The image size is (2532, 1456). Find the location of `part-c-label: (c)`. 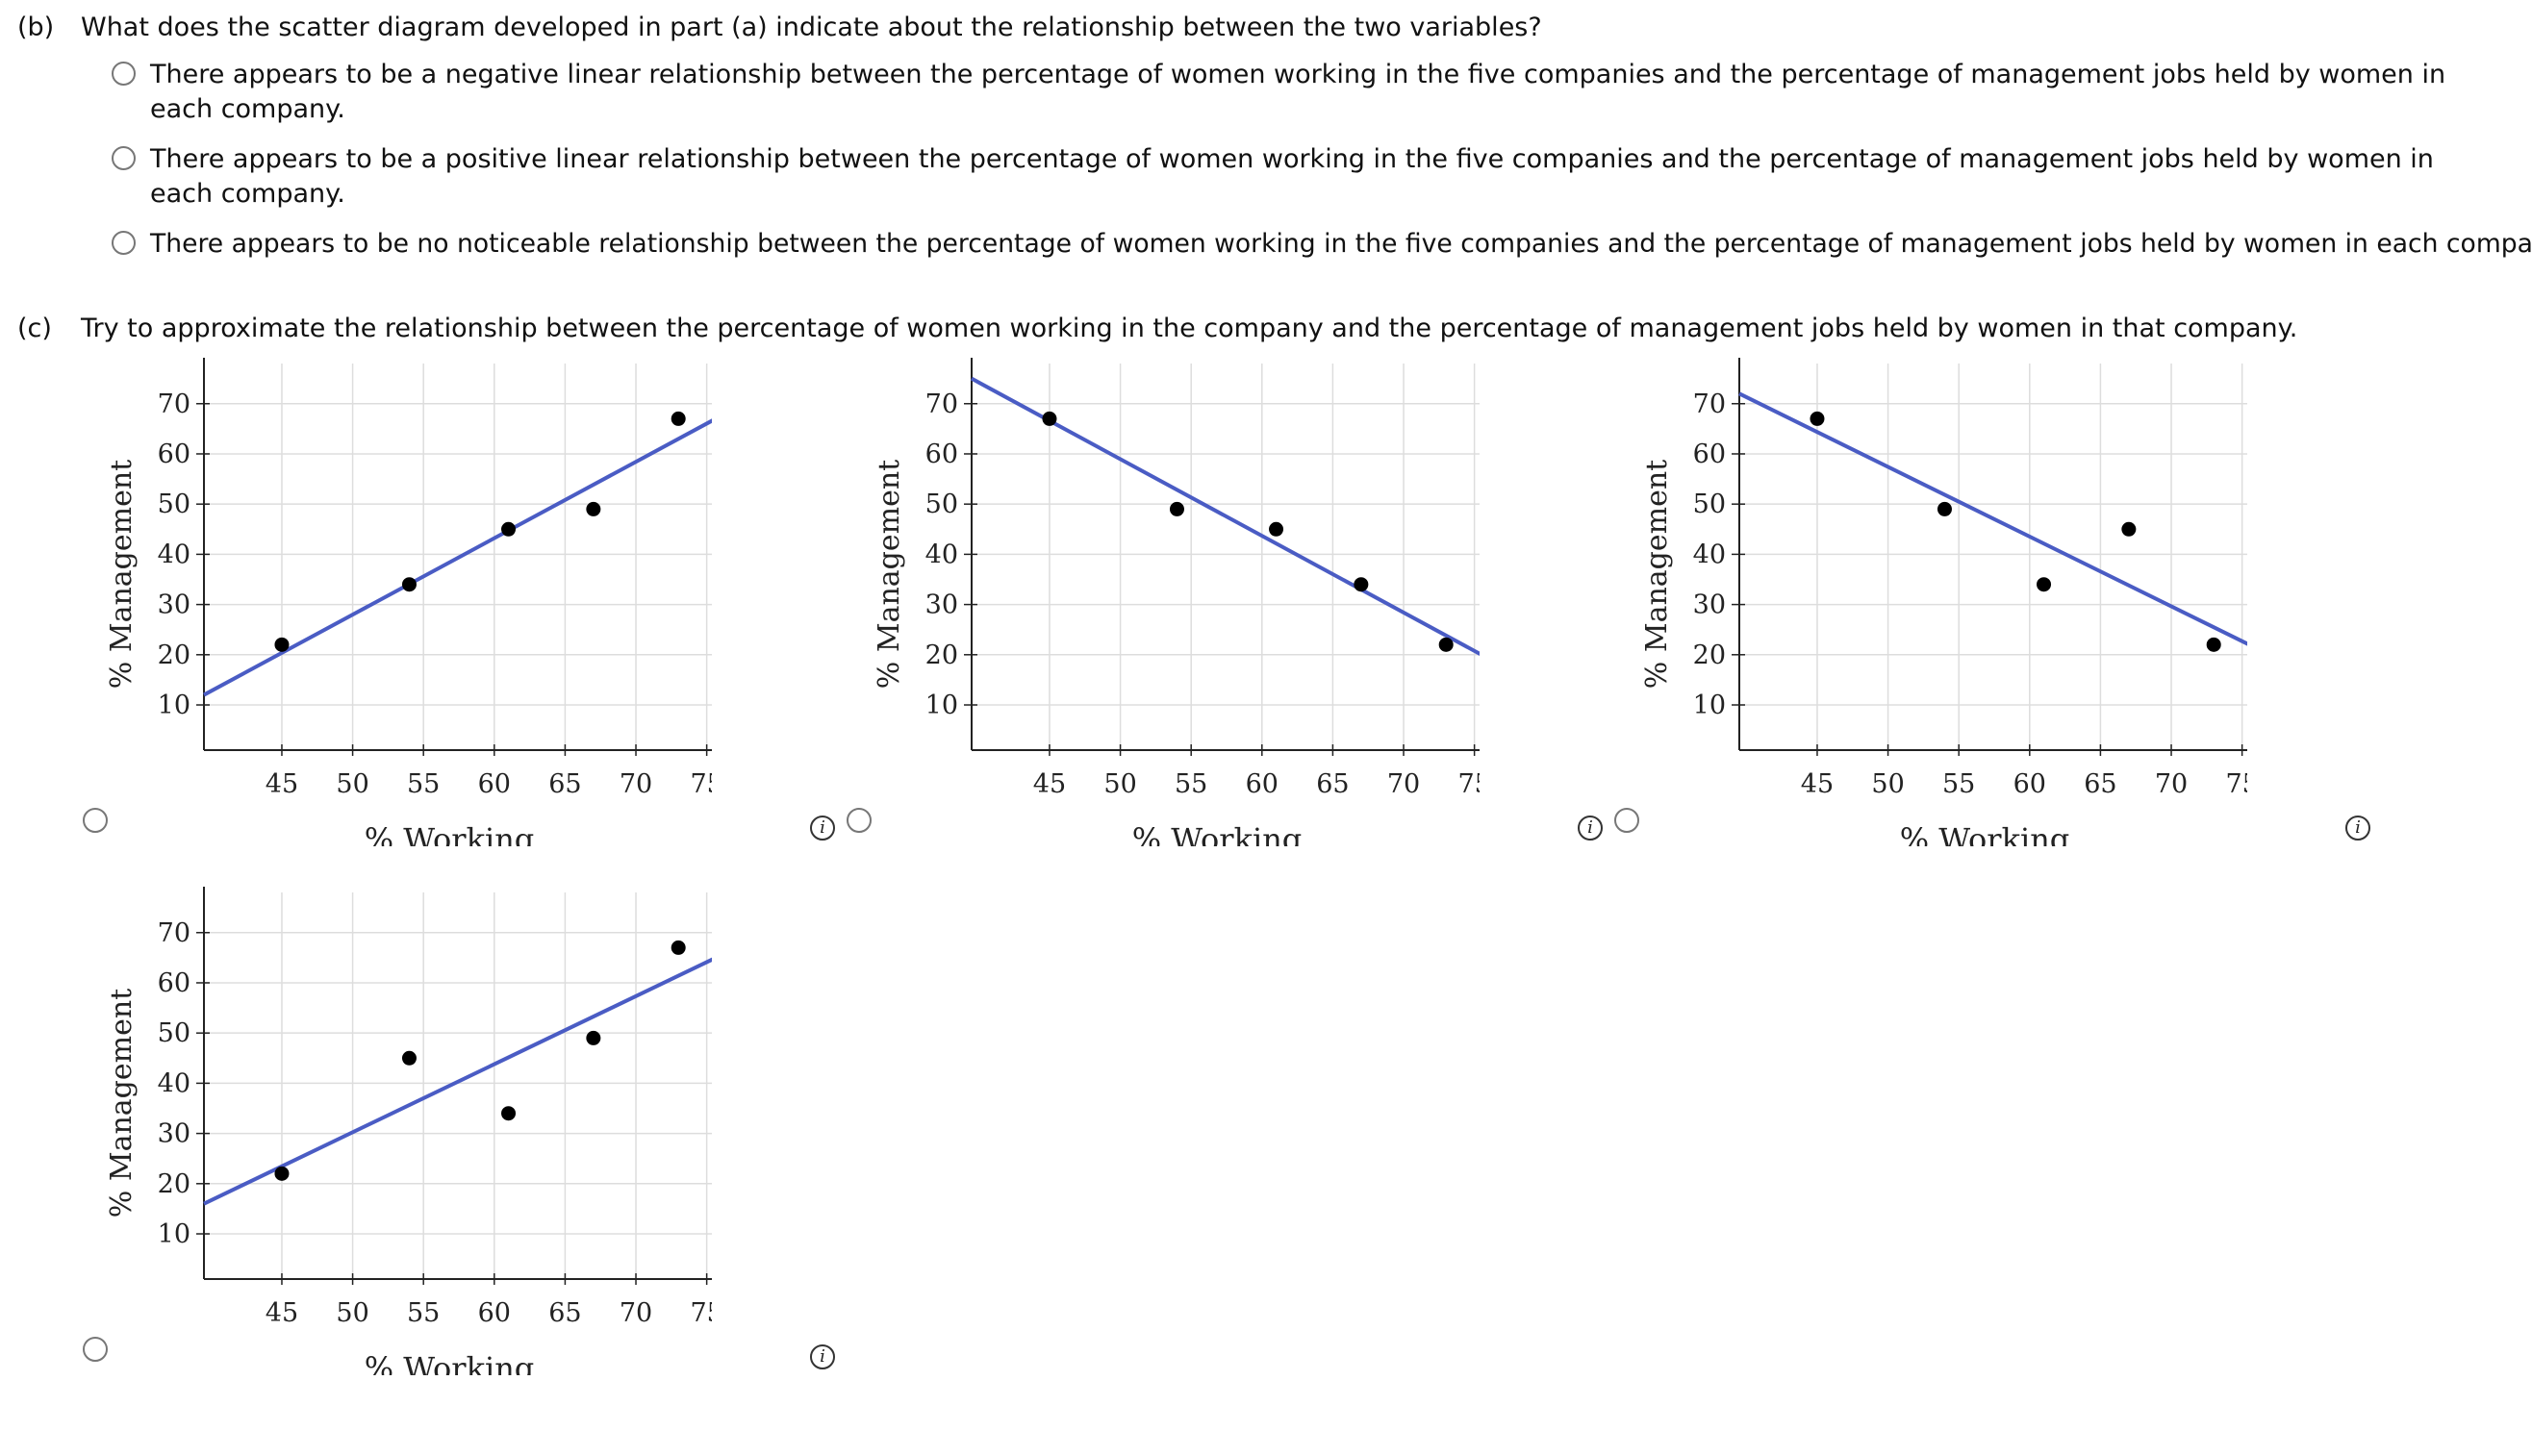

part-c-label: (c) is located at coordinates (34, 328).